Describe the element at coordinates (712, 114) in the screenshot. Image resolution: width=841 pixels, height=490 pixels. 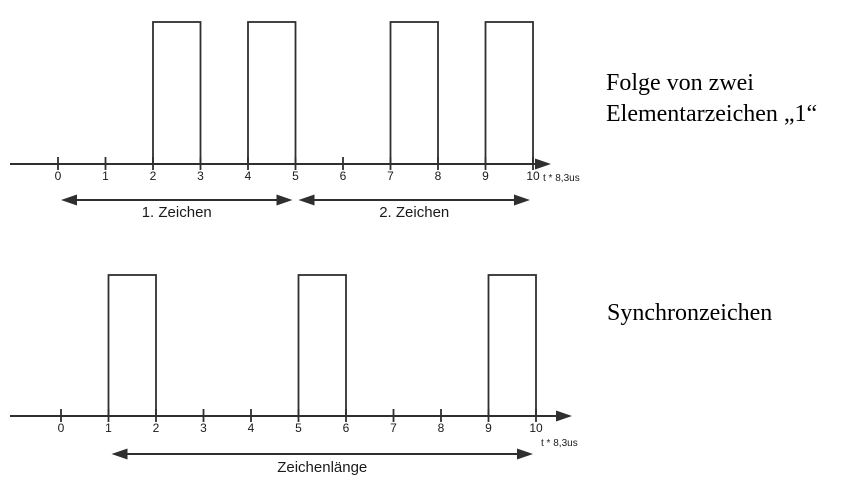
I see `caption-line: Elementarzeichen „1“` at that location.